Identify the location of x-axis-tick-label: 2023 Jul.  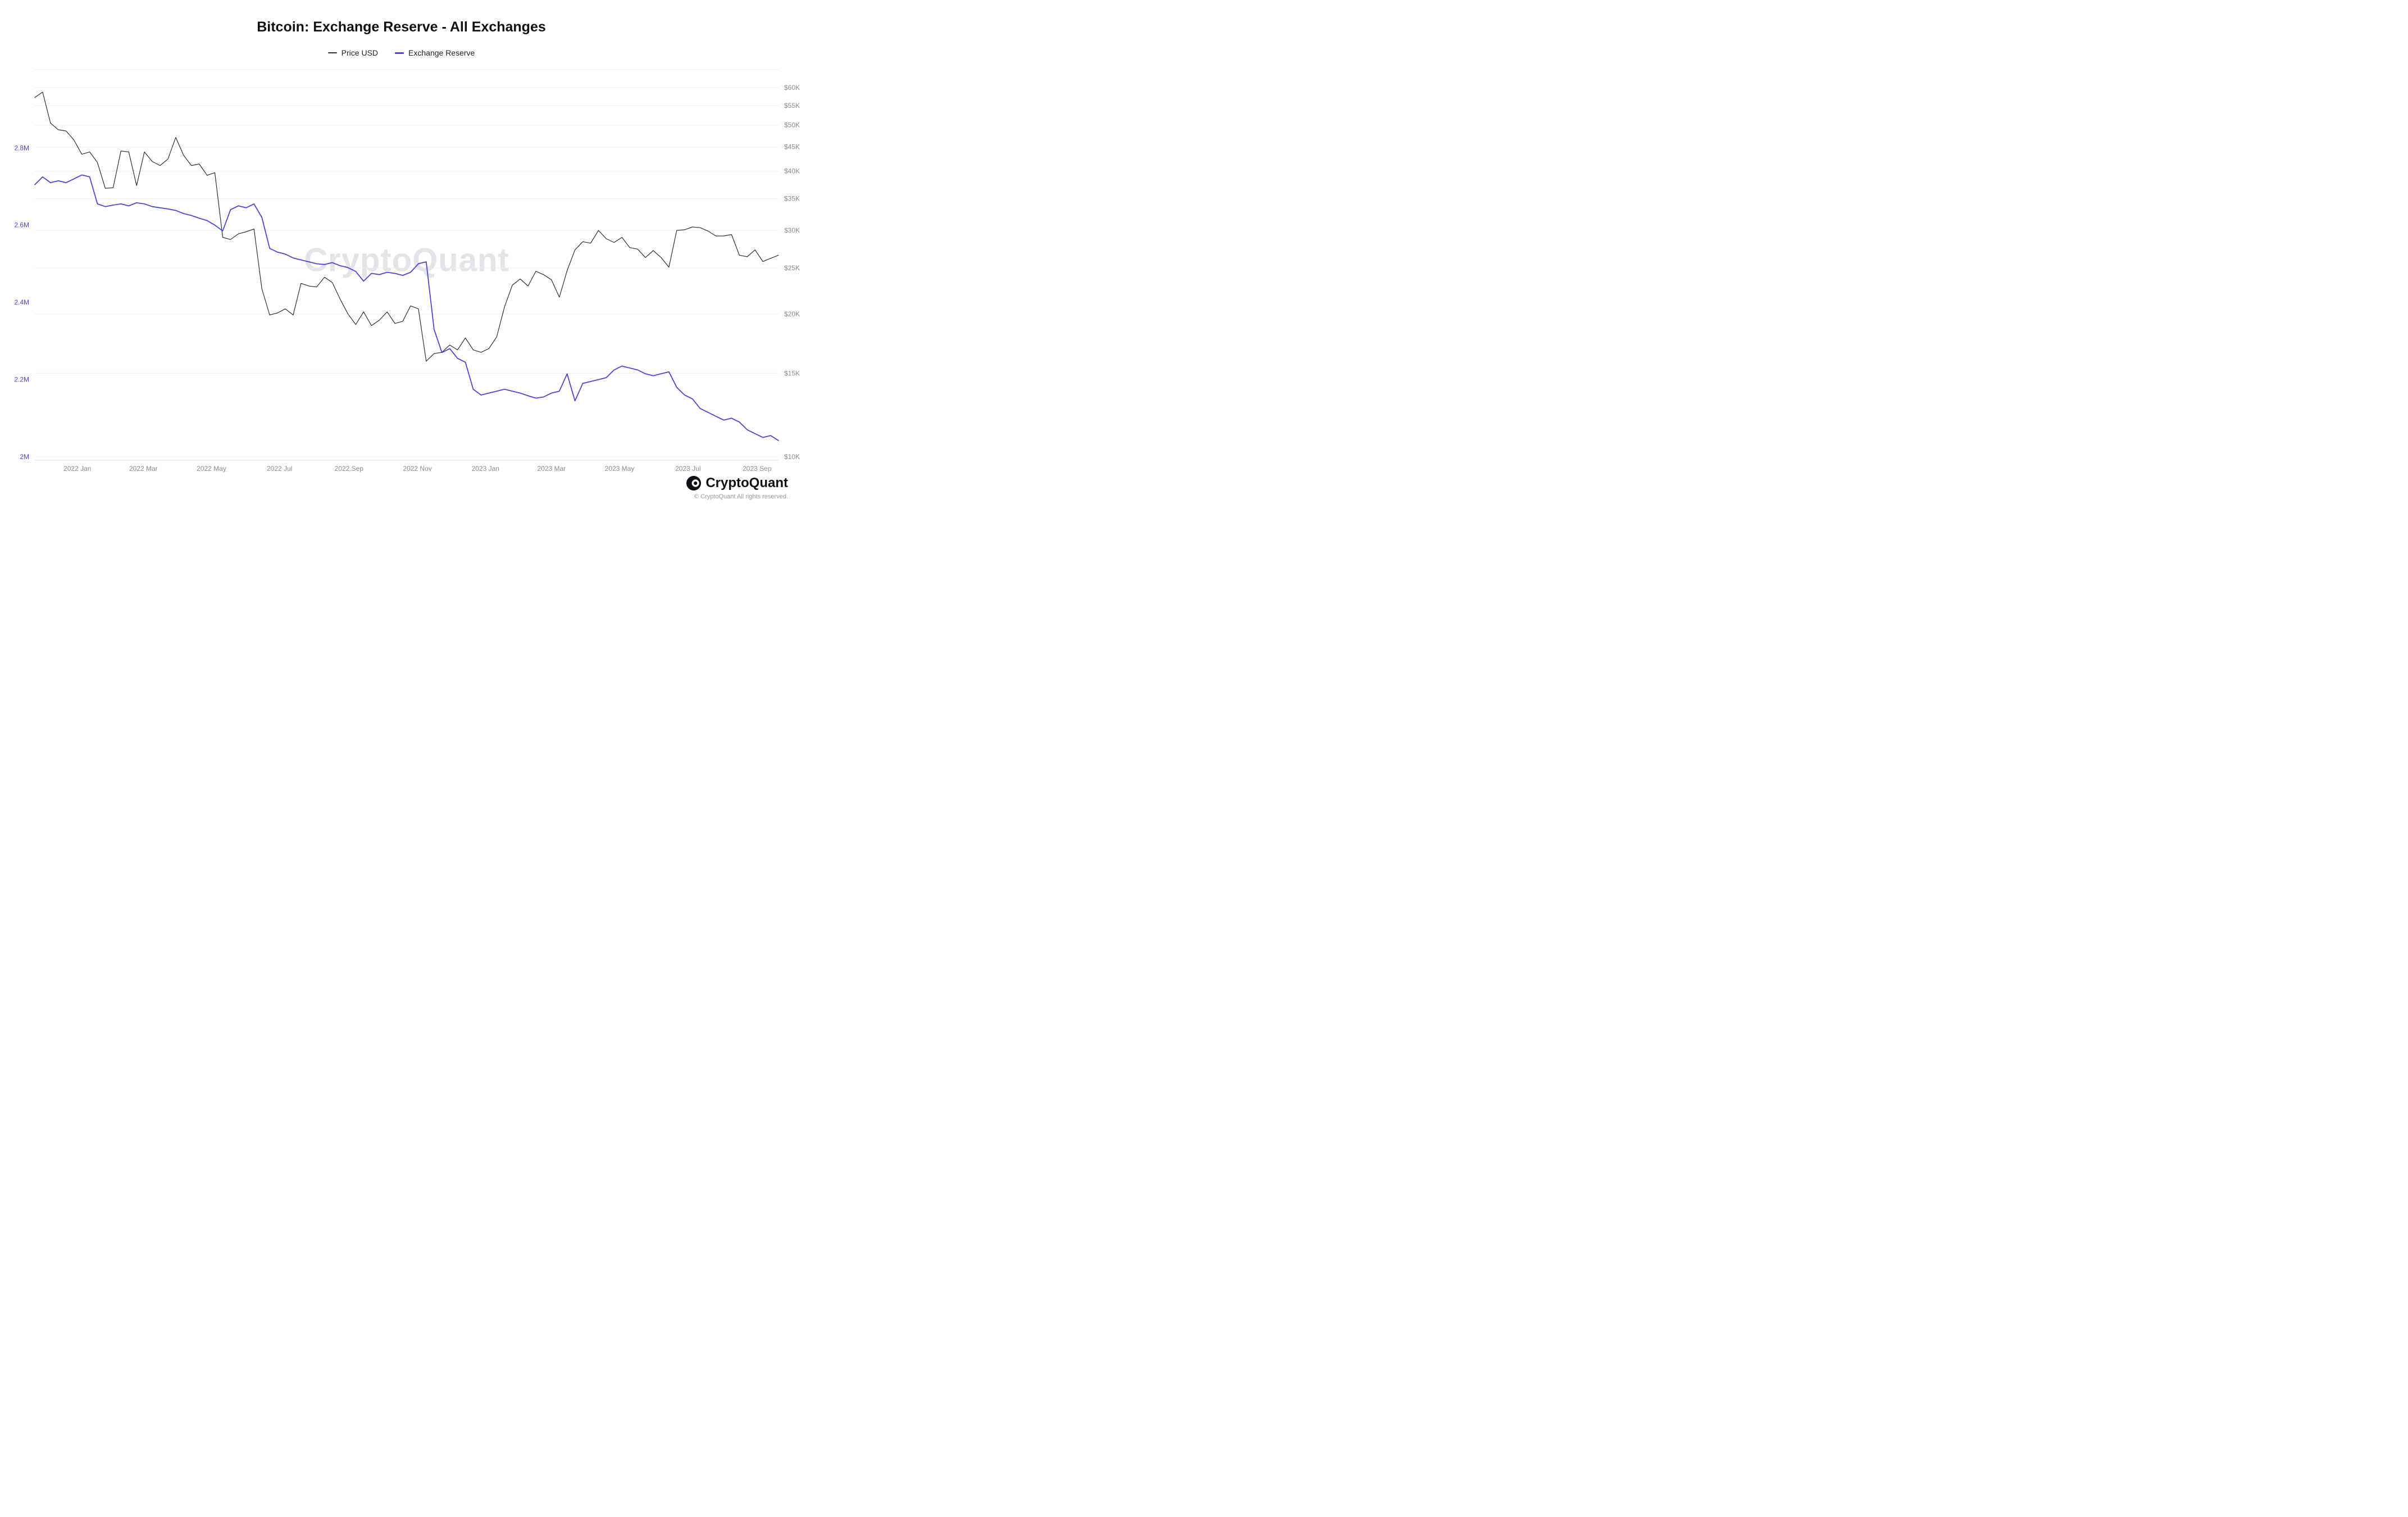
(687, 469).